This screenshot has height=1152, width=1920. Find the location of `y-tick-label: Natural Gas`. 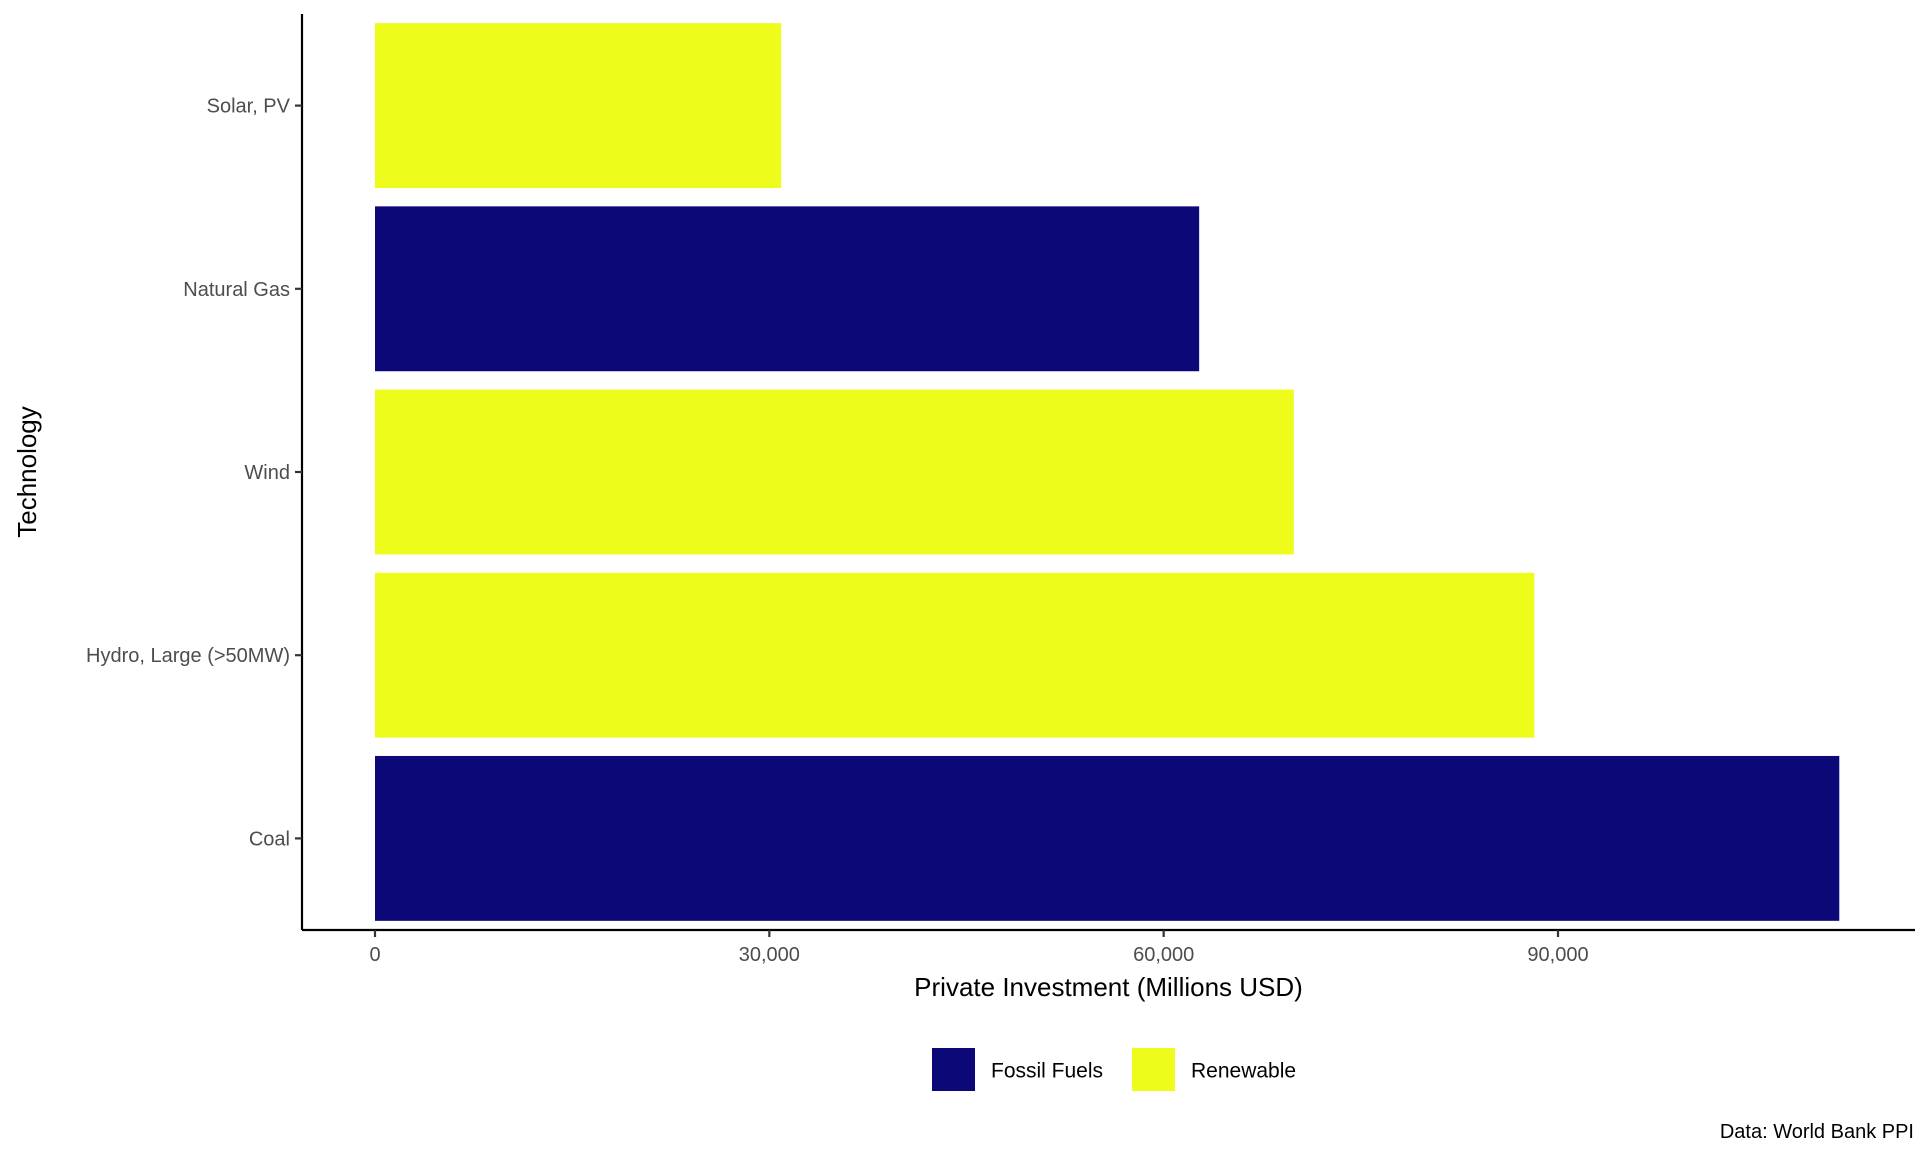

y-tick-label: Natural Gas is located at coordinates (236, 290).